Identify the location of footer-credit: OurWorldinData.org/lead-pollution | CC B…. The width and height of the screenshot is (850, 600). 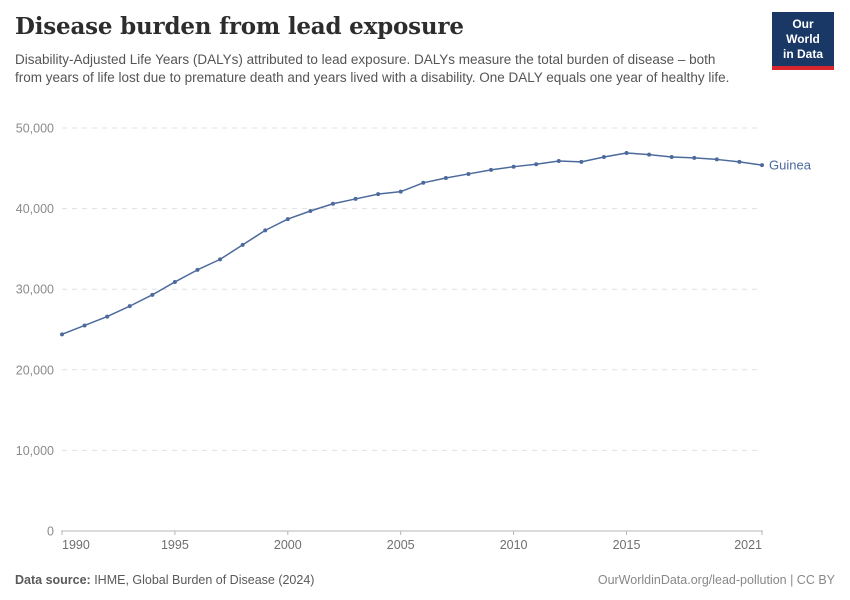
(716, 580).